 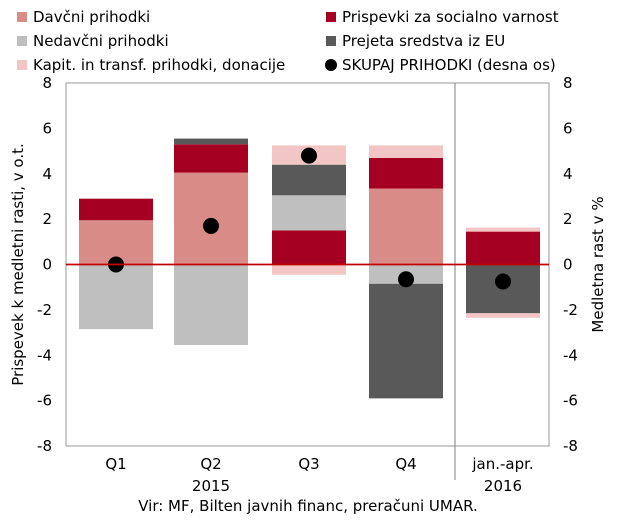 What do you see at coordinates (47, 219) in the screenshot?
I see `y-tick-label-left: 2` at bounding box center [47, 219].